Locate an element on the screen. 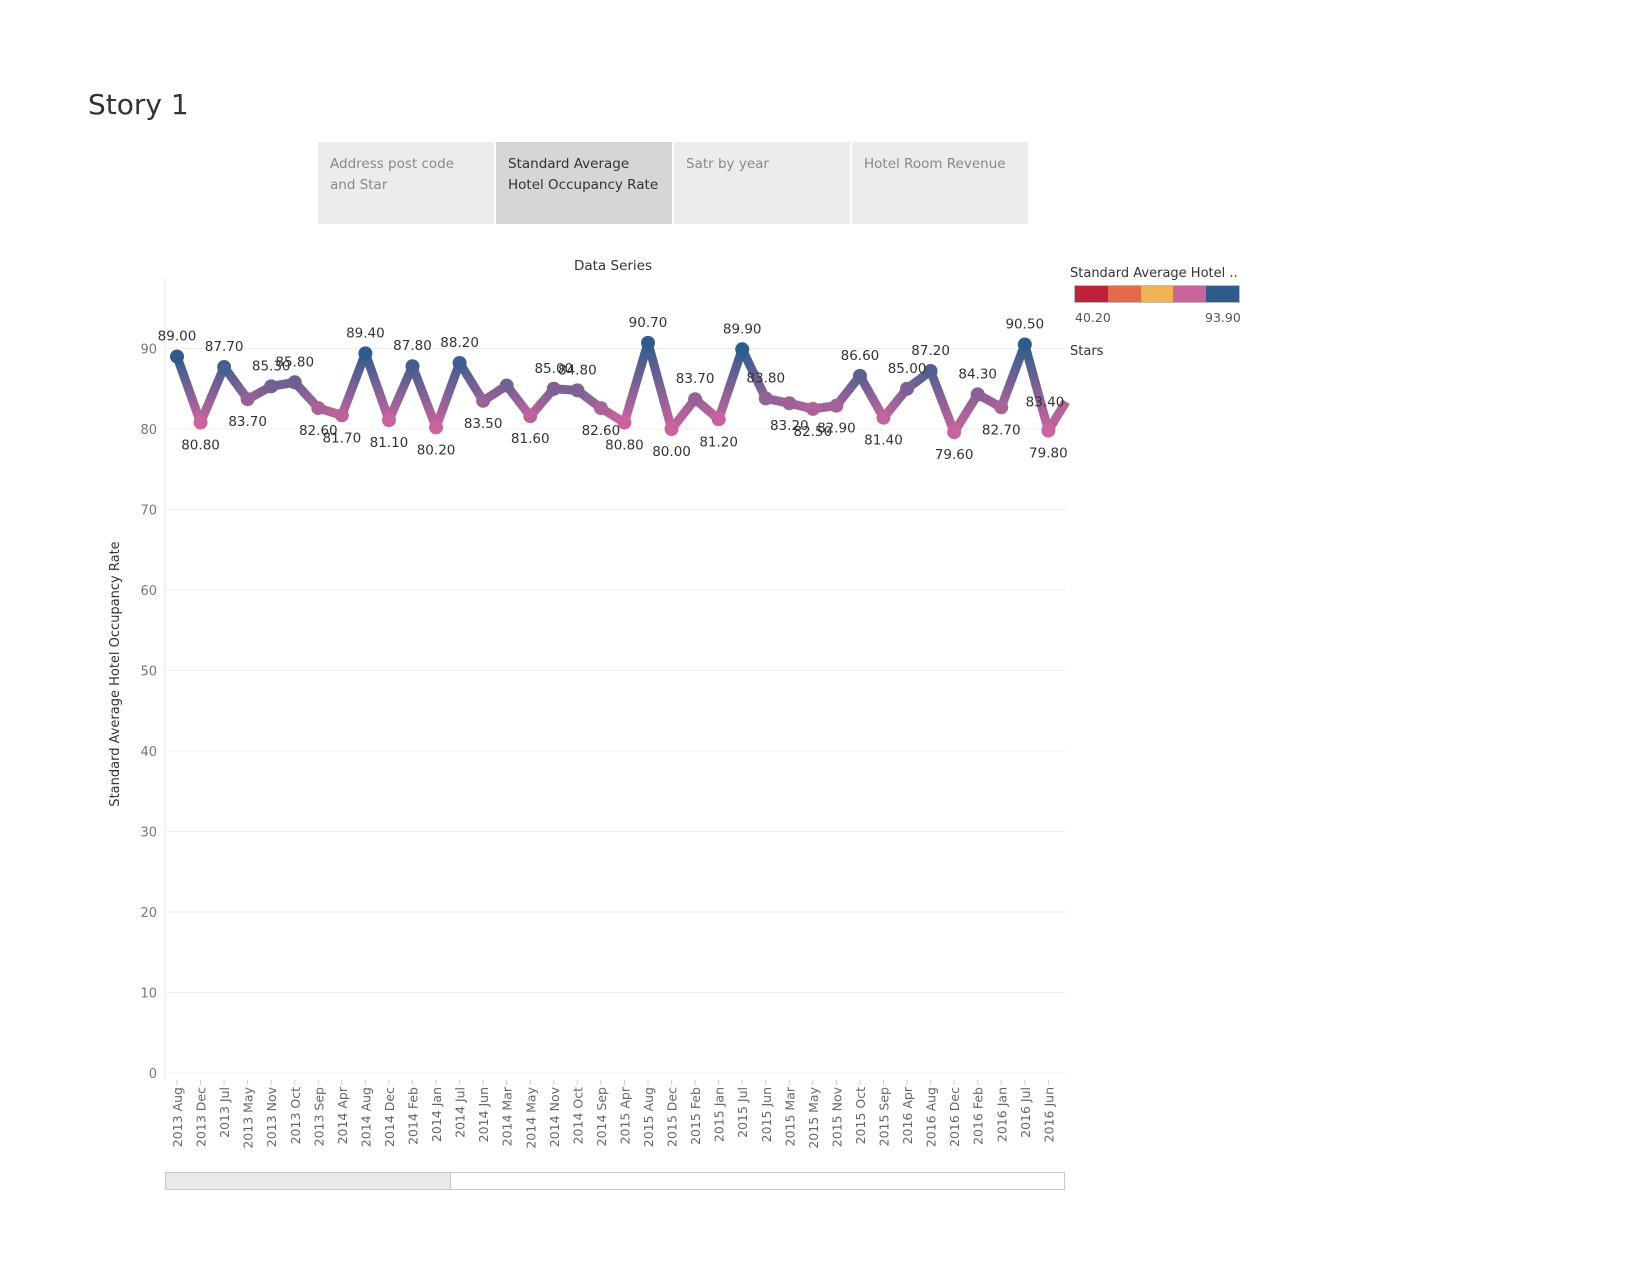 This screenshot has width=1650, height=1275. x-tick-label: 2013 Aug is located at coordinates (177, 1117).